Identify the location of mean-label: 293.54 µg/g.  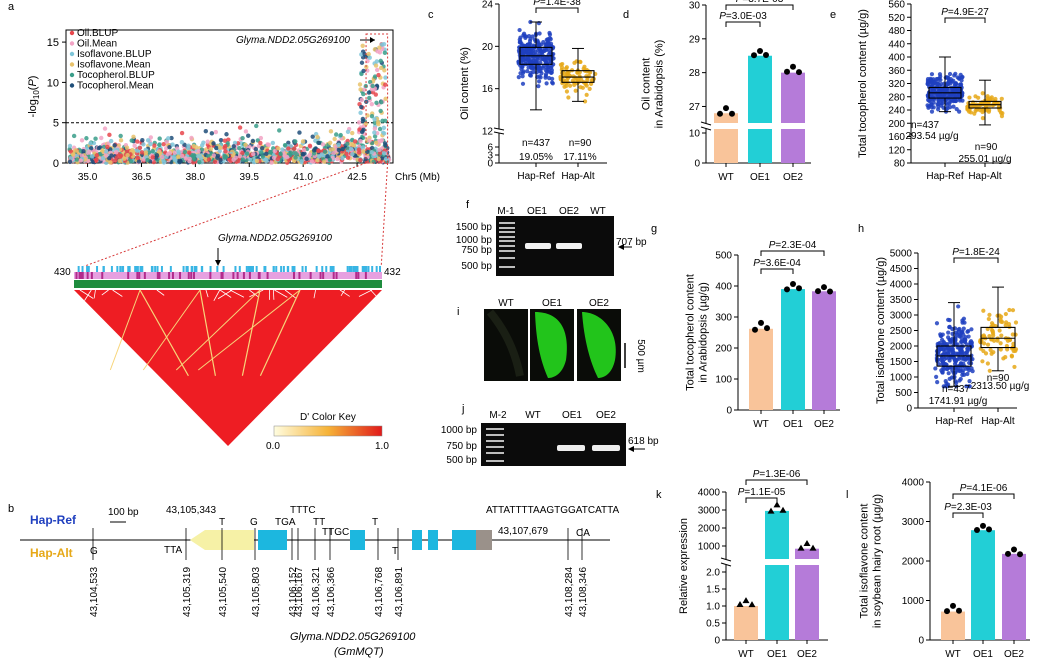
(931, 136).